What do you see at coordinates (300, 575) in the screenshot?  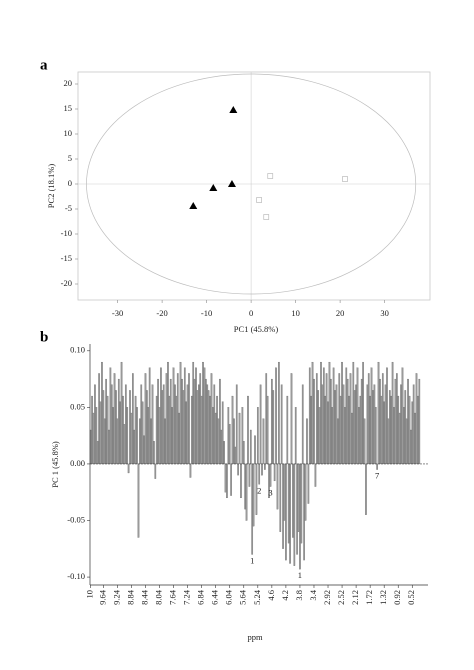 I see `peak-label: 1` at bounding box center [300, 575].